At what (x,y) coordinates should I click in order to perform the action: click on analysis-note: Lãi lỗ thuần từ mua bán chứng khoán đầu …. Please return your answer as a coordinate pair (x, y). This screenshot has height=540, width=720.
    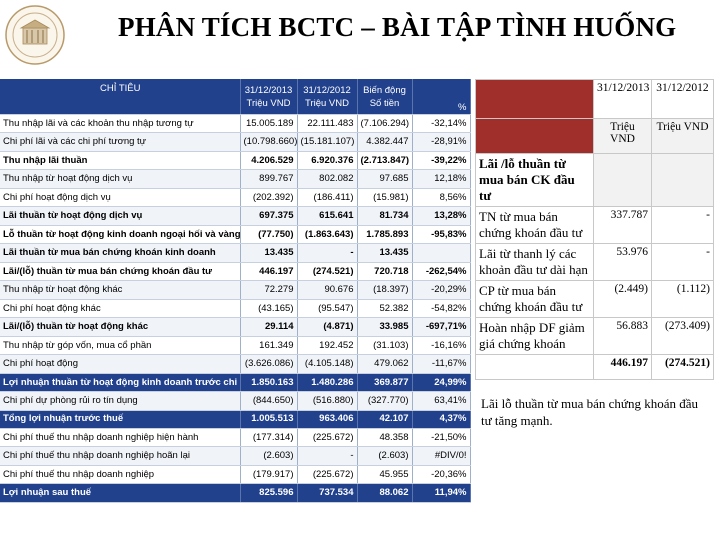
    Looking at the image, I should click on (589, 412).